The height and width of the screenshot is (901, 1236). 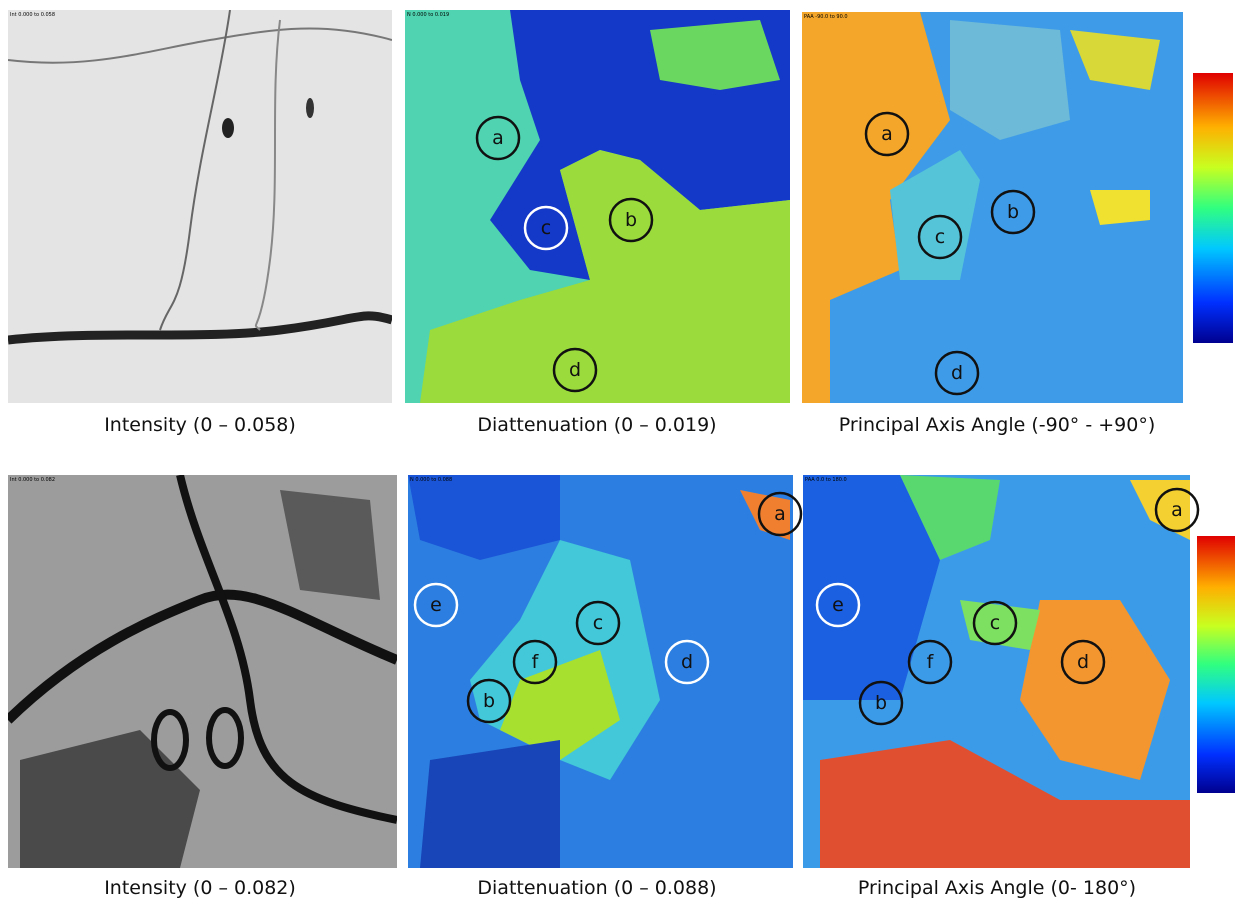 I want to click on panel-caption: Principal Axis Angle (0- 180°), so click(x=997, y=888).